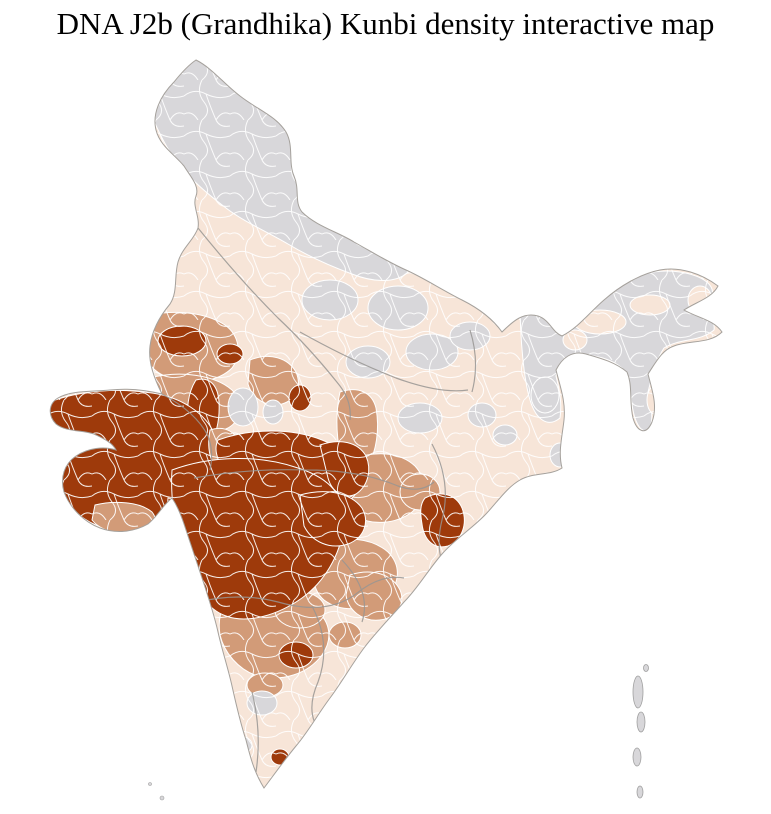 Image resolution: width=771 pixels, height=814 pixels. Describe the element at coordinates (156, 791) in the screenshot. I see `region-lakshadweep-islands` at that location.